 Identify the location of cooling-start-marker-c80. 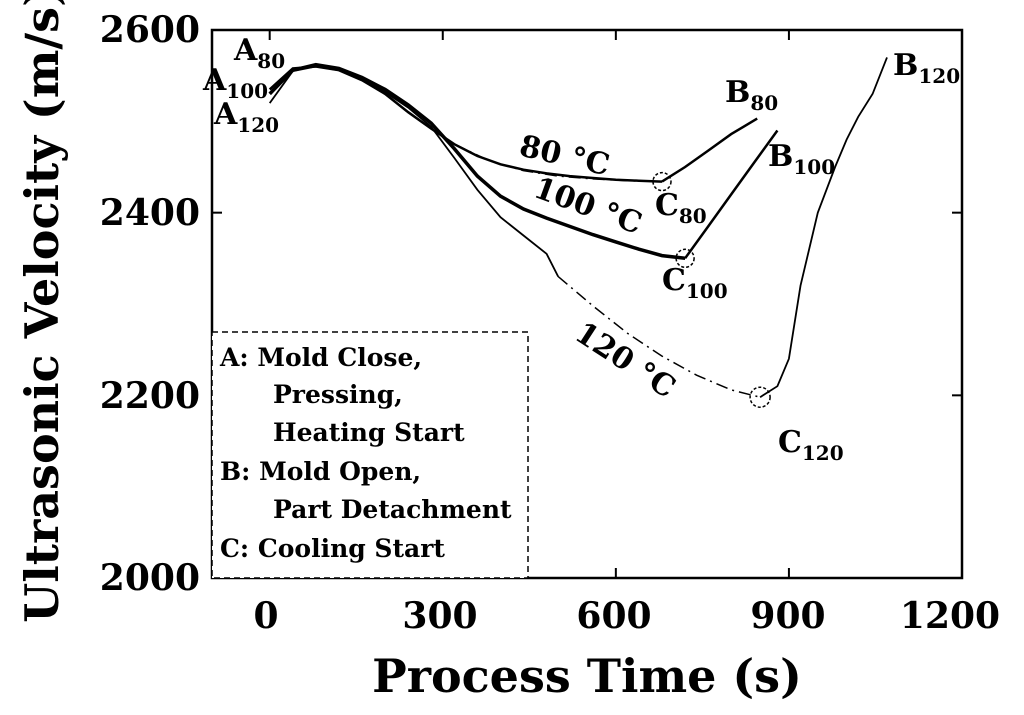
(662, 181).